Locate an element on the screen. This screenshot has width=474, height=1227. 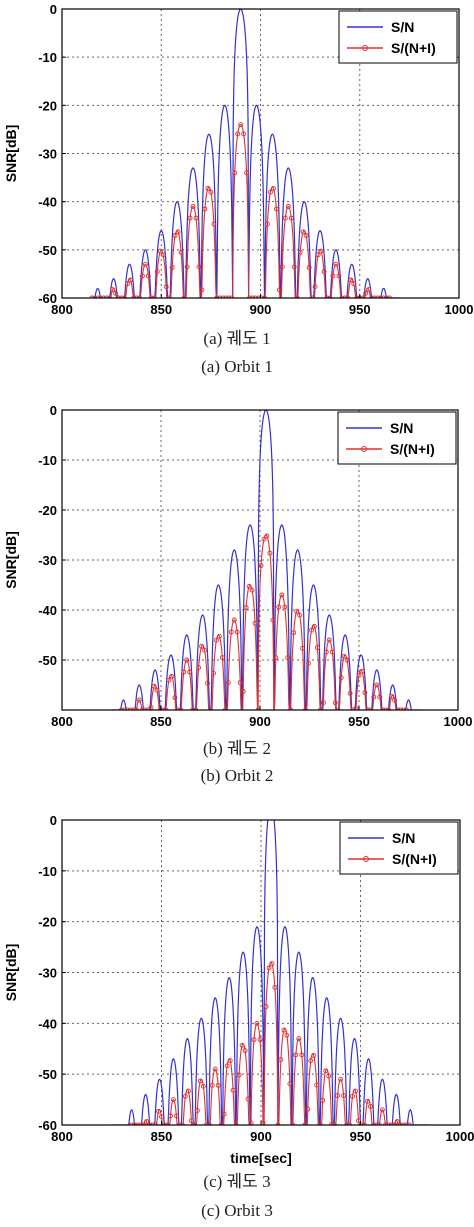
y-tick-label: -10 is located at coordinates (47, 460).